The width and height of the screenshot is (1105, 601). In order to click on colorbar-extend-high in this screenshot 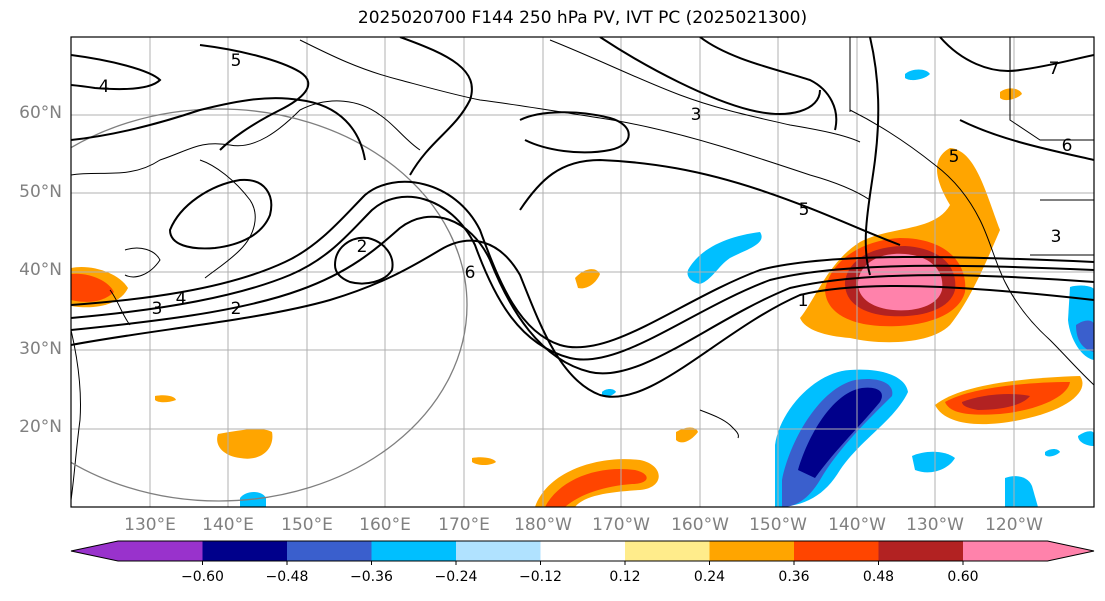, I will do `click(1070, 551)`.